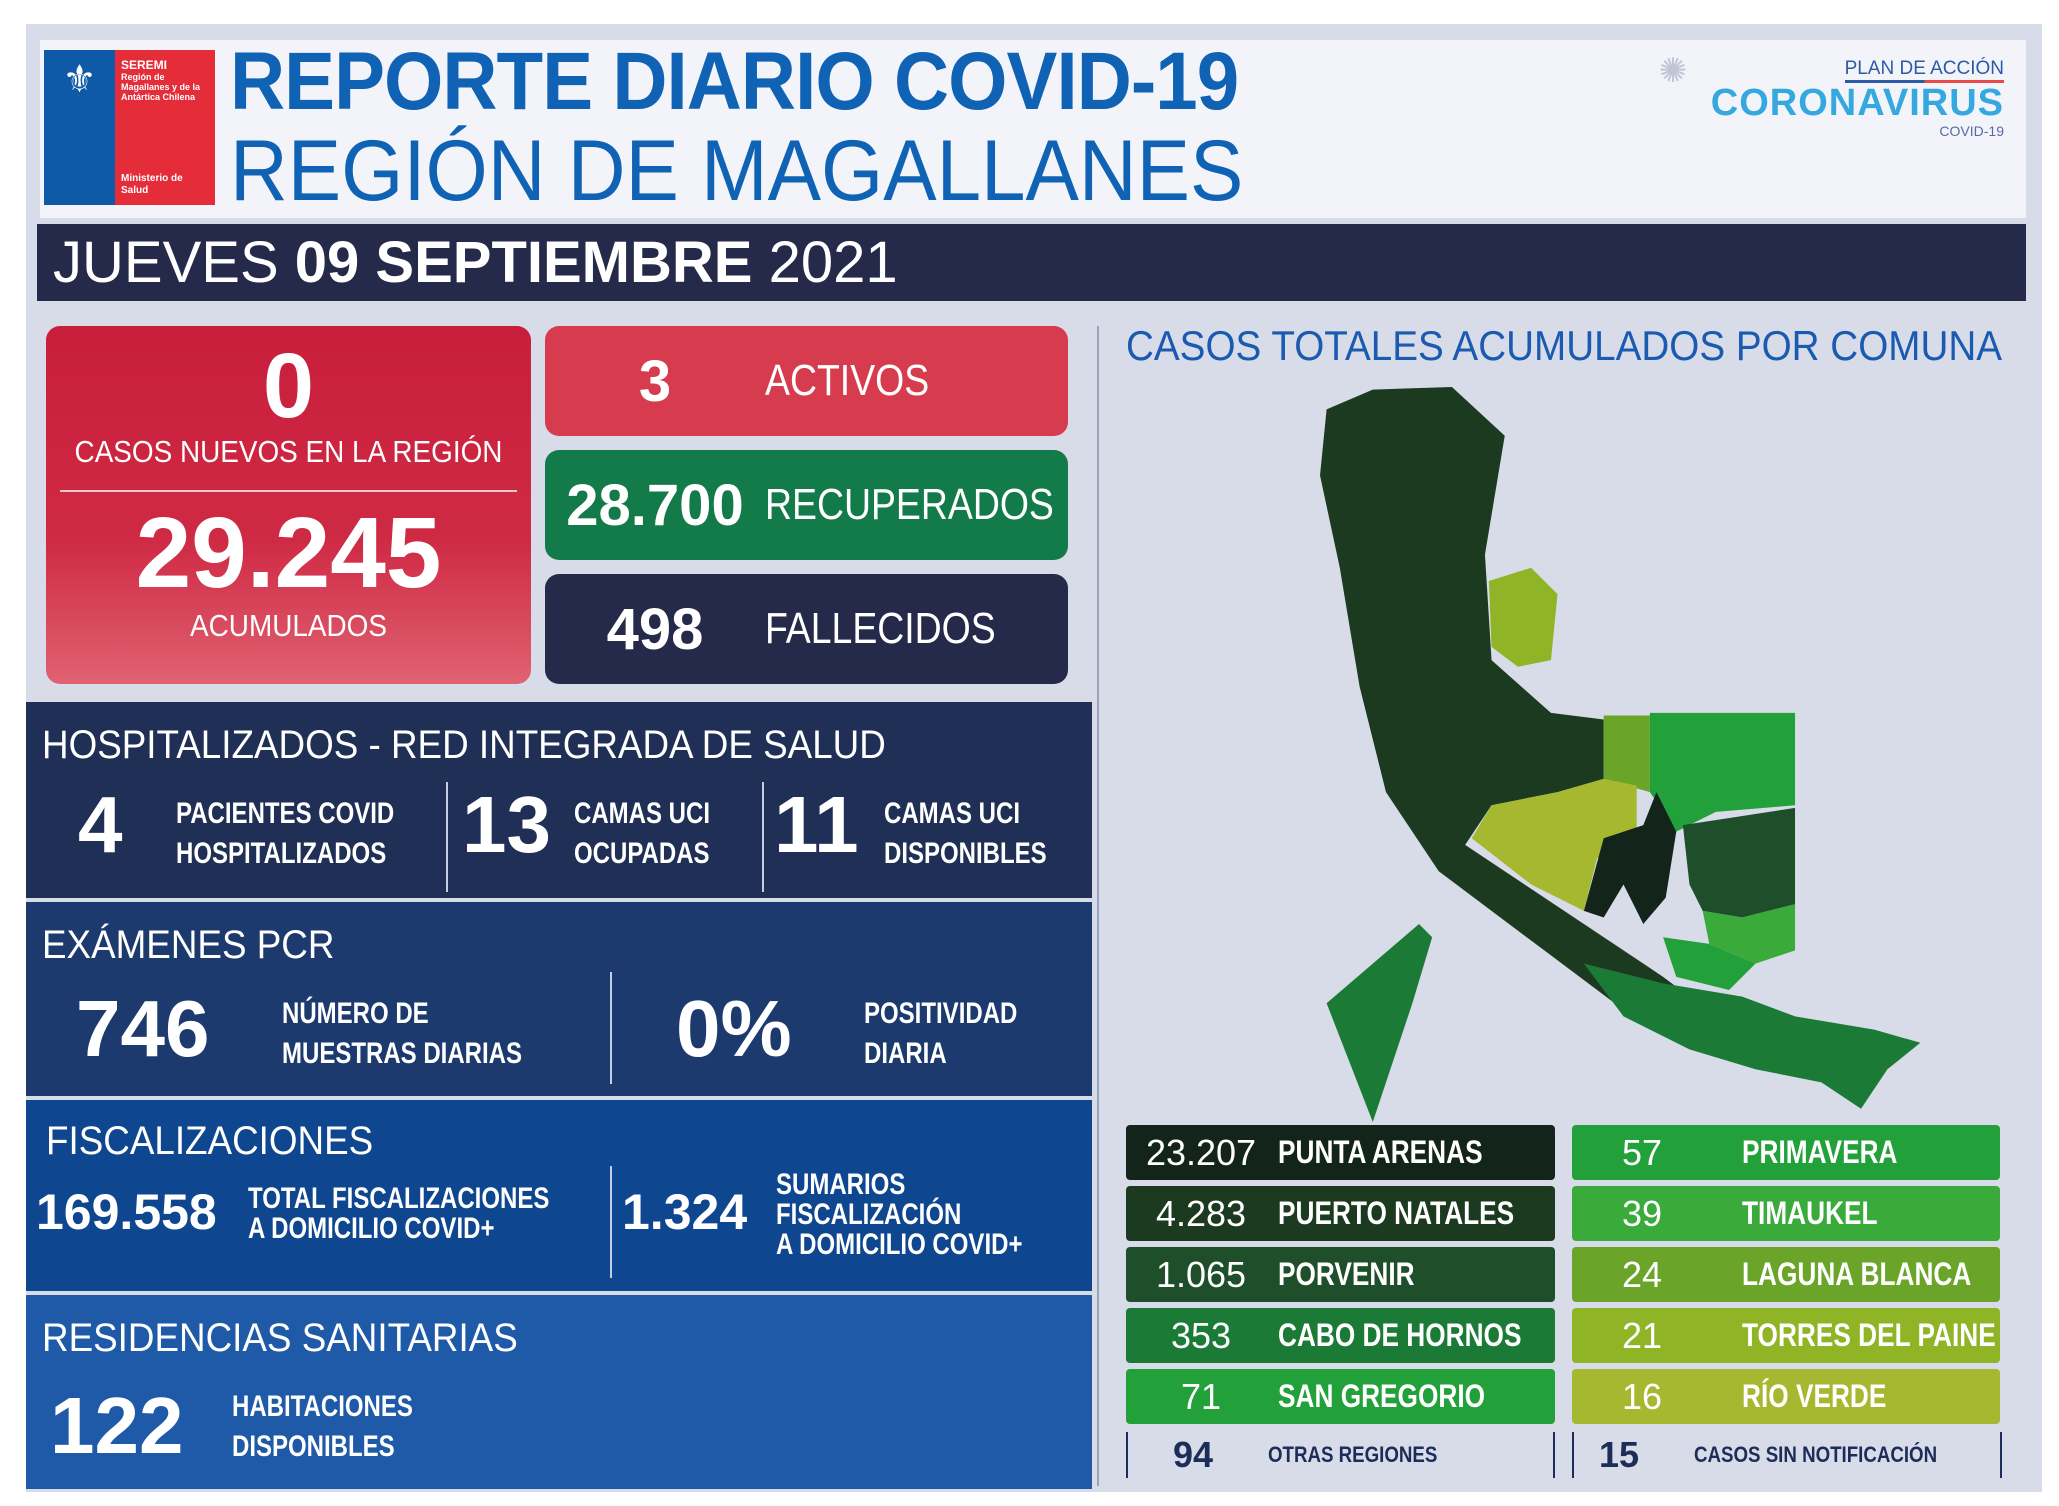 This screenshot has height=1506, width=2059. I want to click on coat-of-arms-icon: ⚜, so click(79, 127).